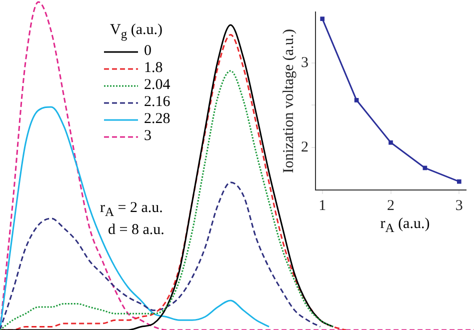 The width and height of the screenshot is (474, 330). What do you see at coordinates (136, 230) in the screenshot?
I see `annotation: d = 8 a.u.` at bounding box center [136, 230].